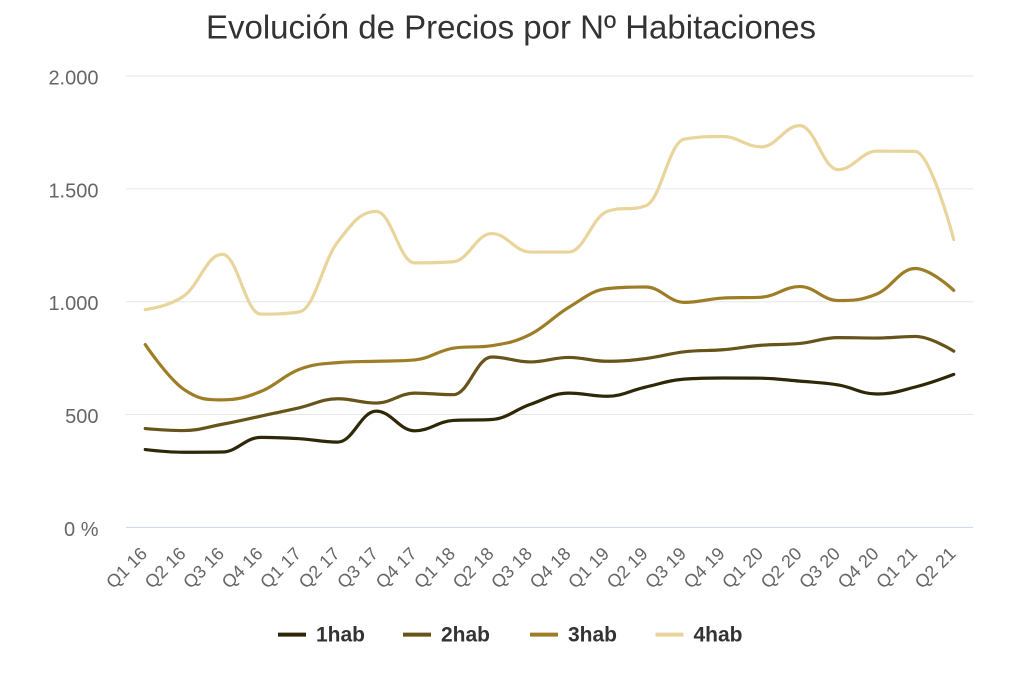 This screenshot has width=1024, height=688. What do you see at coordinates (718, 635) in the screenshot?
I see `svg-text: 4hab` at bounding box center [718, 635].